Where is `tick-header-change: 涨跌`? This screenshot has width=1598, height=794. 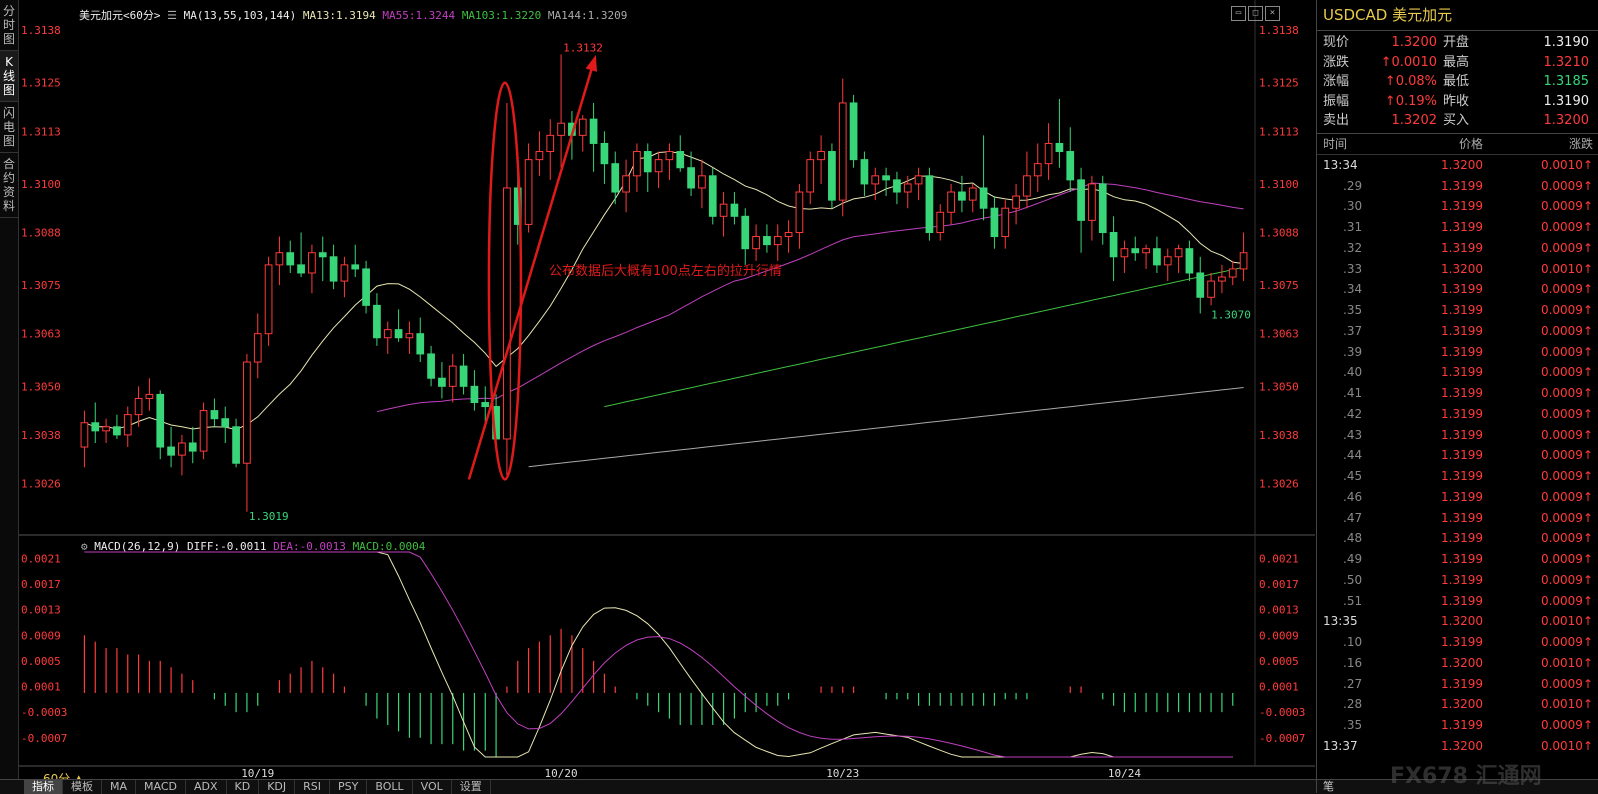
tick-header-change: 涨跌 is located at coordinates (1580, 143).